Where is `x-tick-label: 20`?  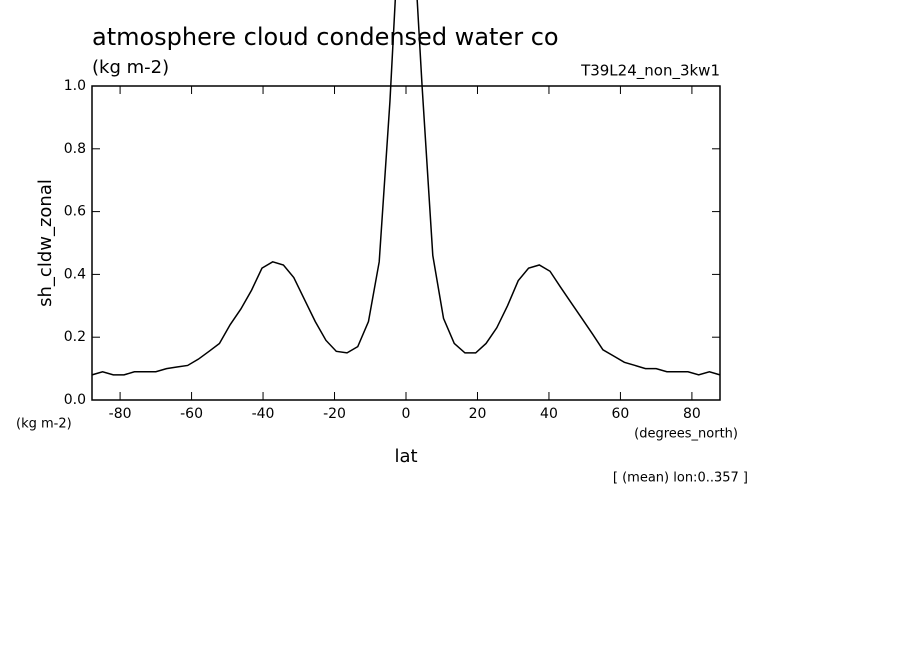 x-tick-label: 20 is located at coordinates (478, 414).